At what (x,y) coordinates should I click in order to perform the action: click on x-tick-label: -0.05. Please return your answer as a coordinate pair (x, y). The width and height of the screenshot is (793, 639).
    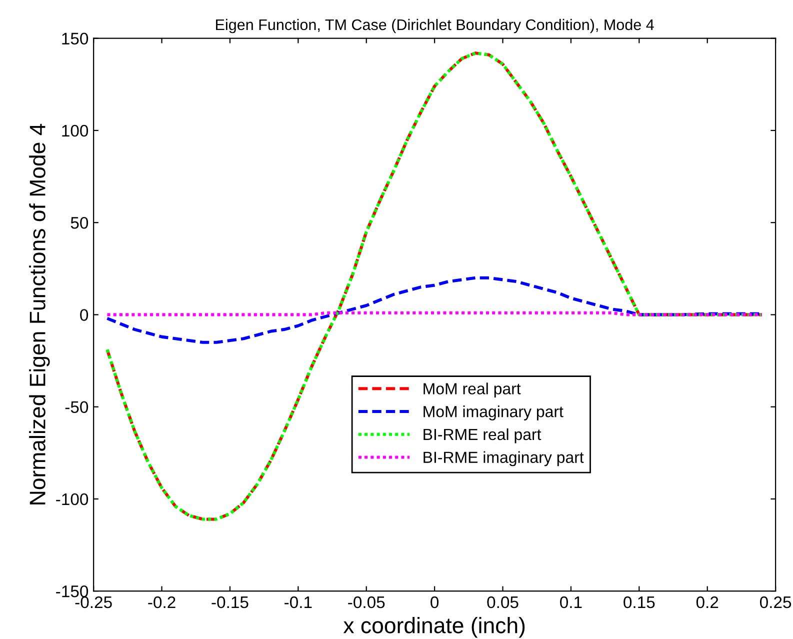
    Looking at the image, I should click on (366, 602).